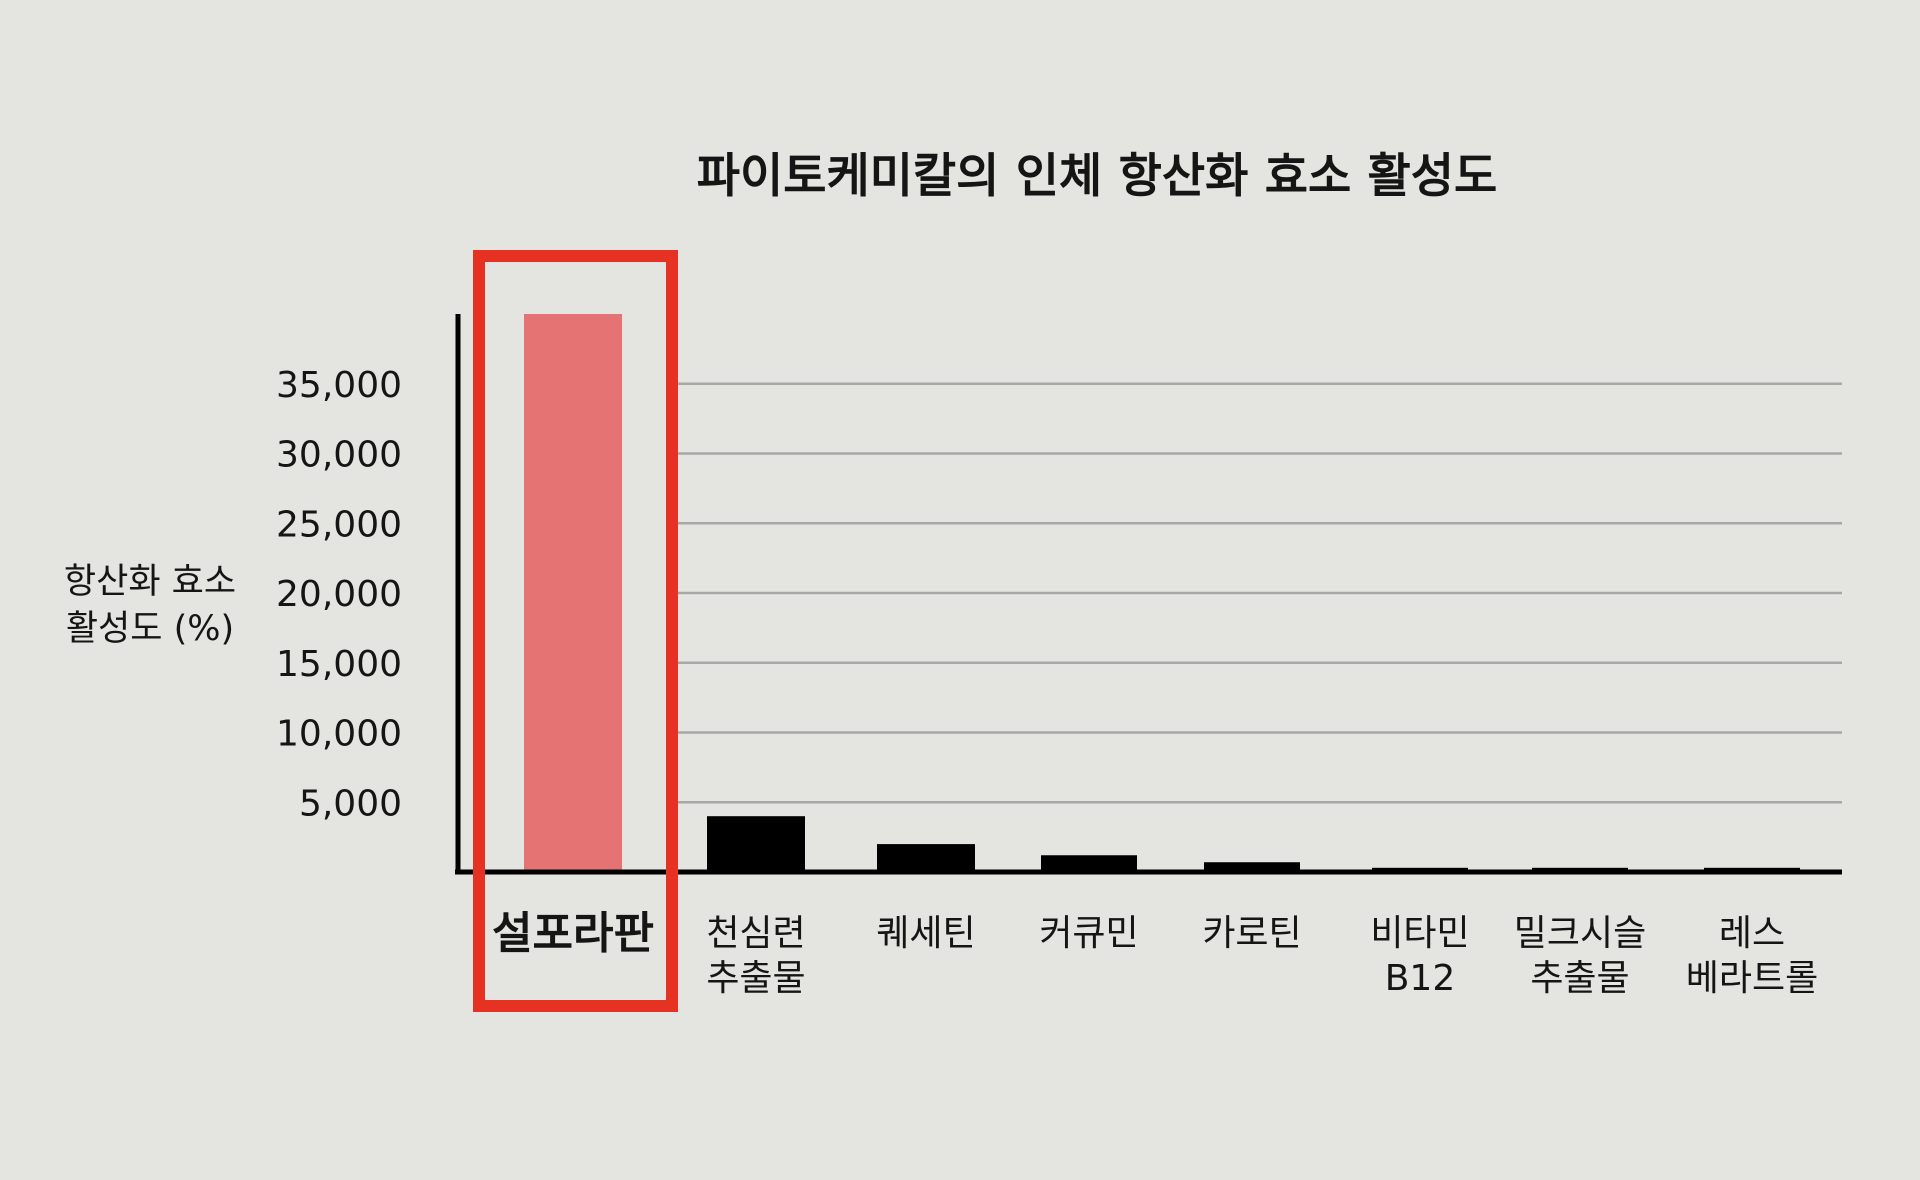  I want to click on y-tick-label: 35,000, so click(339, 385).